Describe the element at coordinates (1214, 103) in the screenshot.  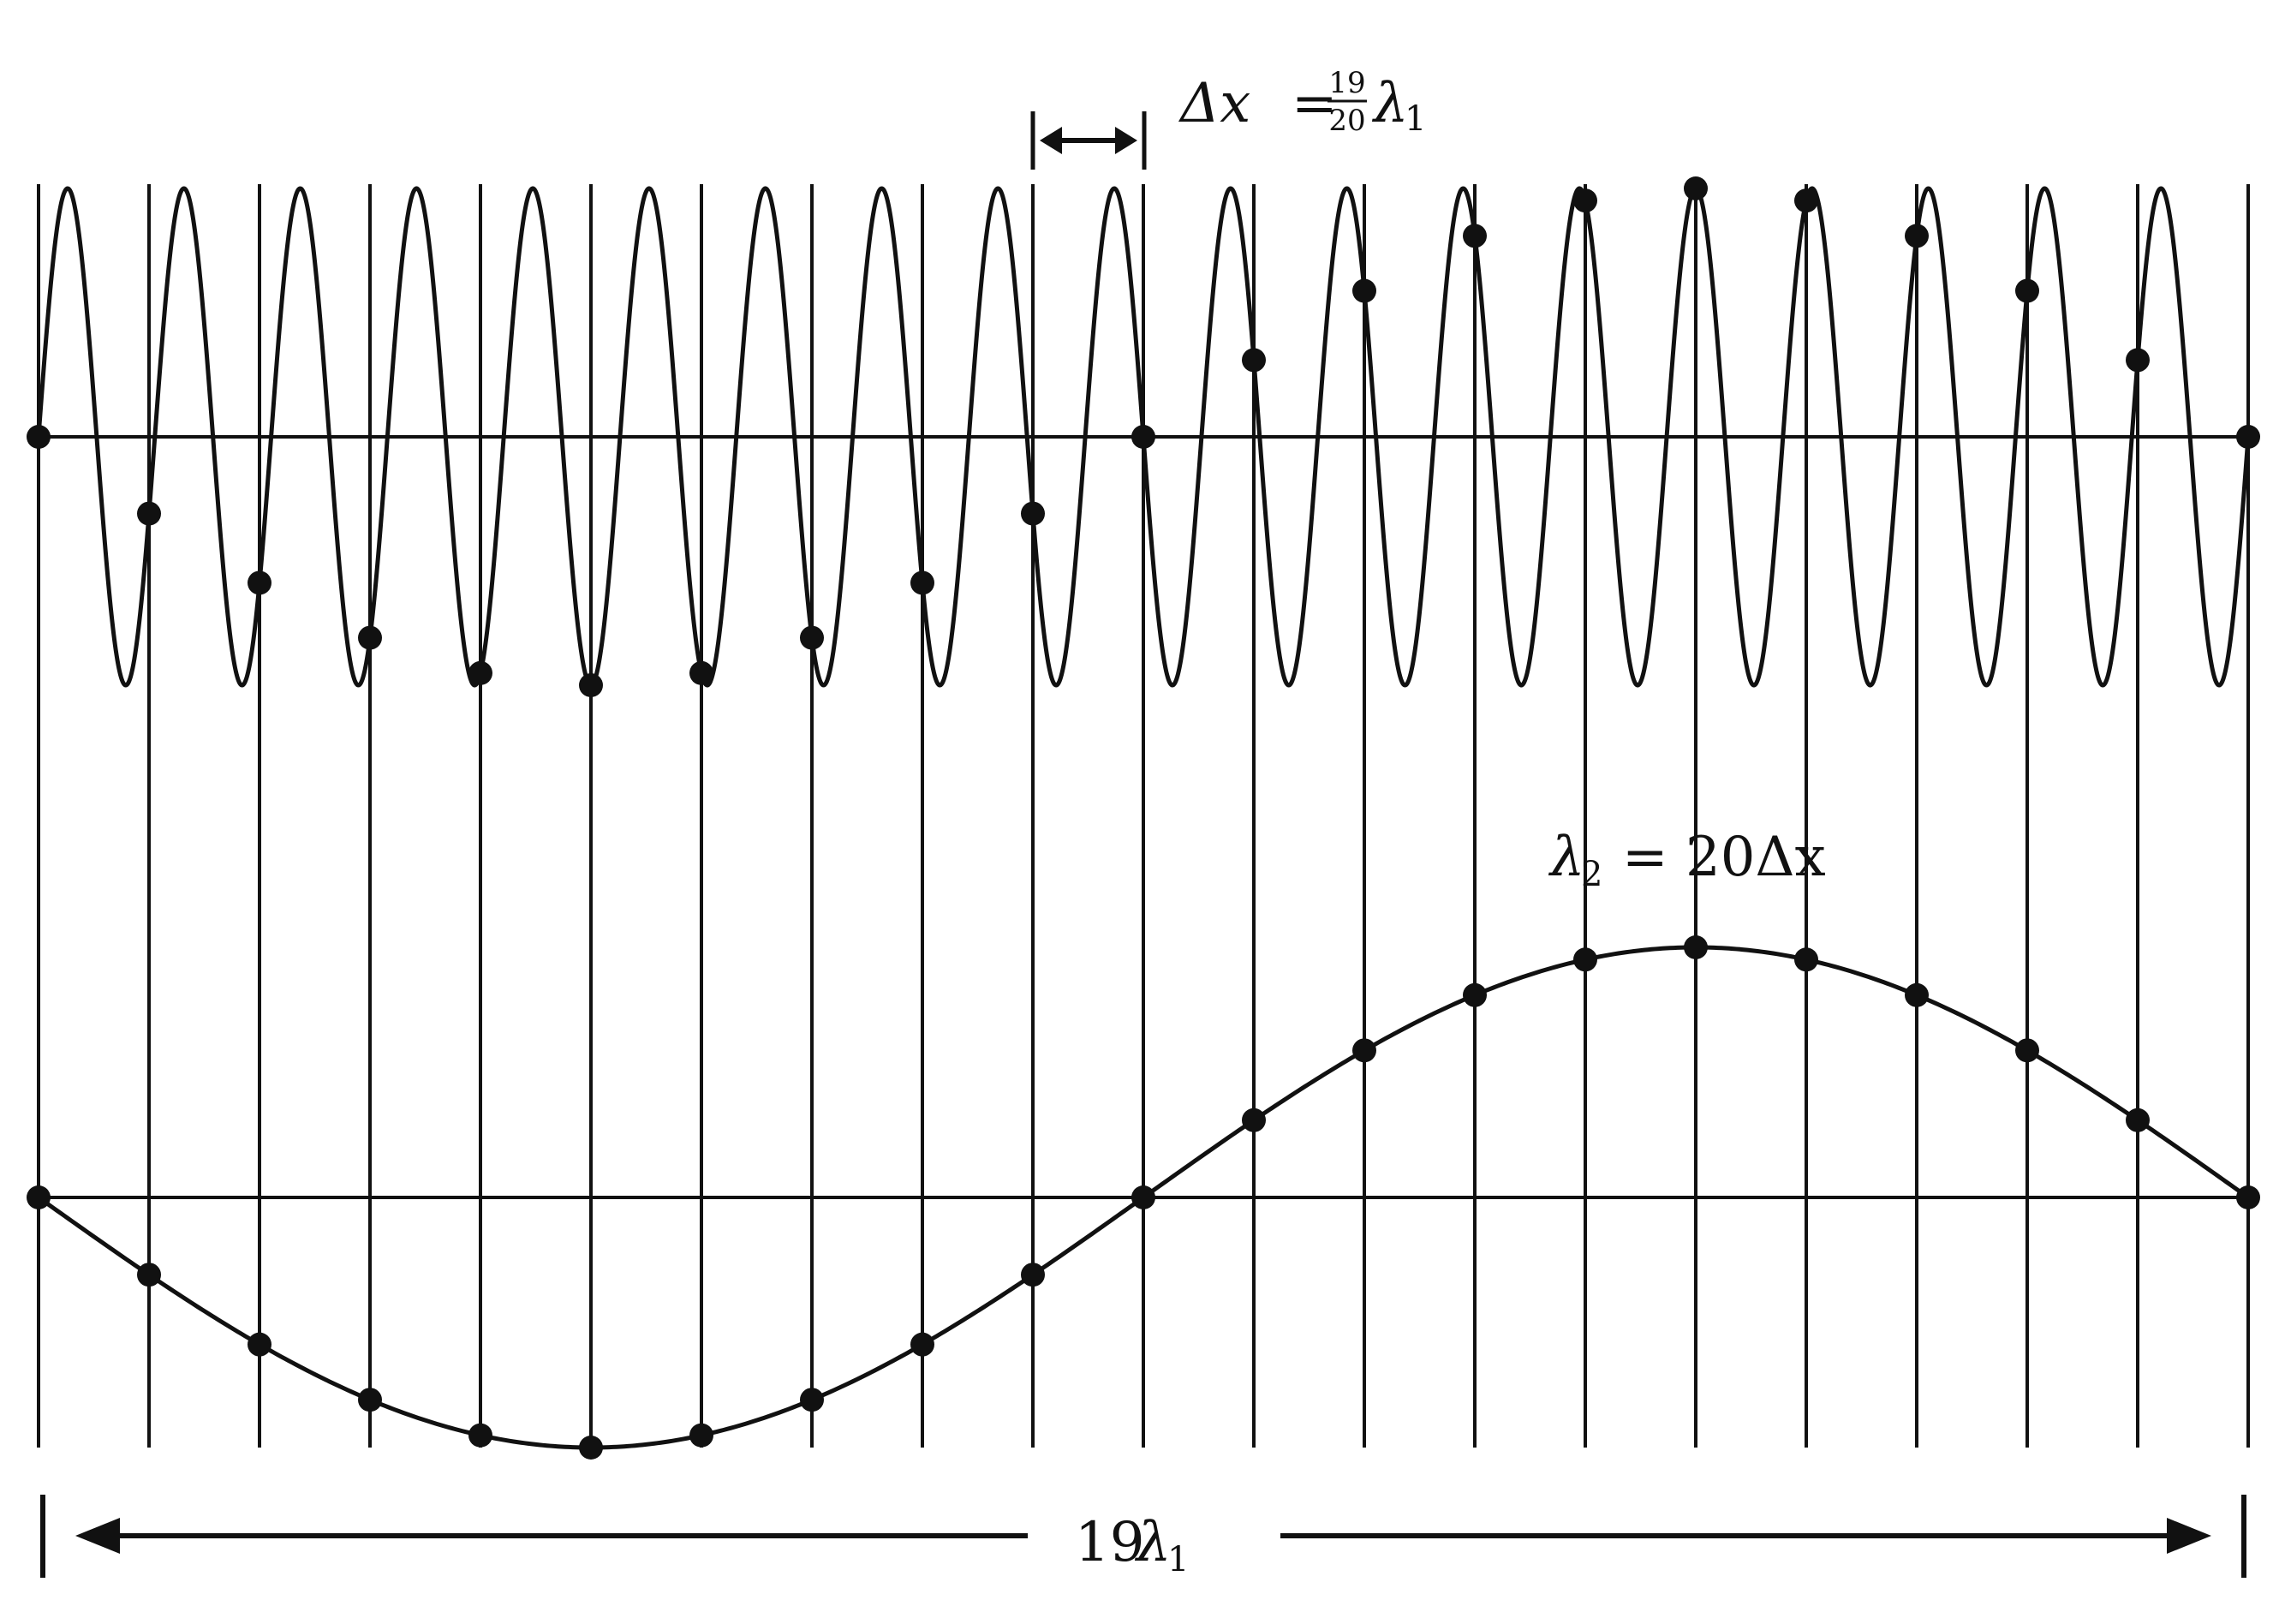
I see `delta-x-symbol: Δx` at that location.